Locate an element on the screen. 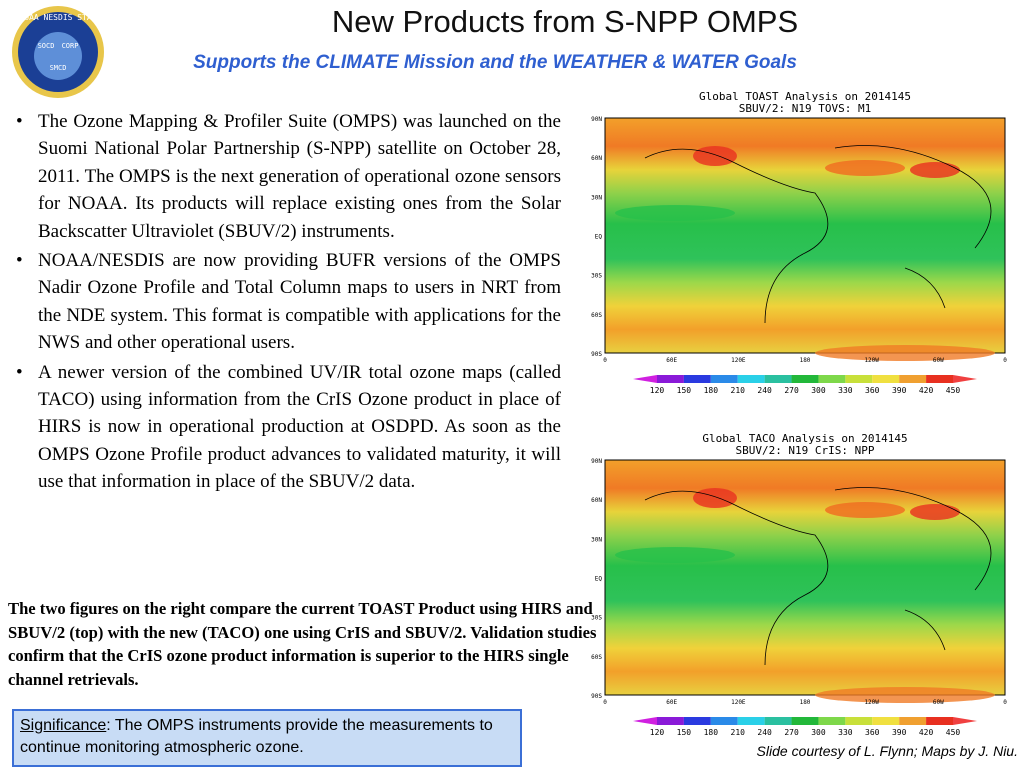 The height and width of the screenshot is (768, 1024). significance-label: Significance is located at coordinates (63, 725).